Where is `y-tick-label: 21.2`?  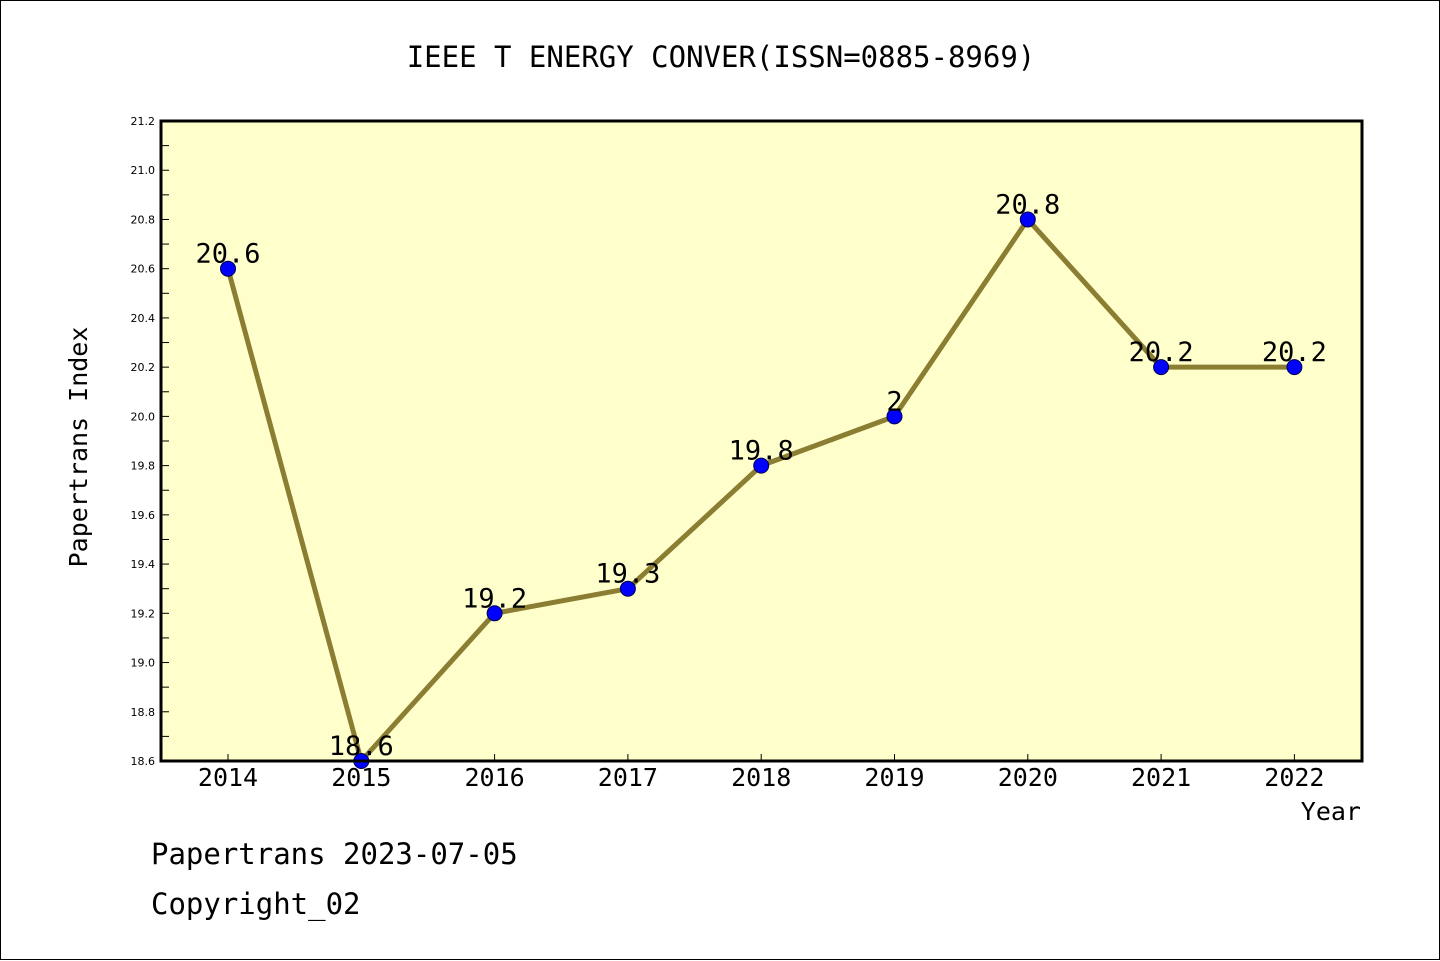
y-tick-label: 21.2 is located at coordinates (143, 121).